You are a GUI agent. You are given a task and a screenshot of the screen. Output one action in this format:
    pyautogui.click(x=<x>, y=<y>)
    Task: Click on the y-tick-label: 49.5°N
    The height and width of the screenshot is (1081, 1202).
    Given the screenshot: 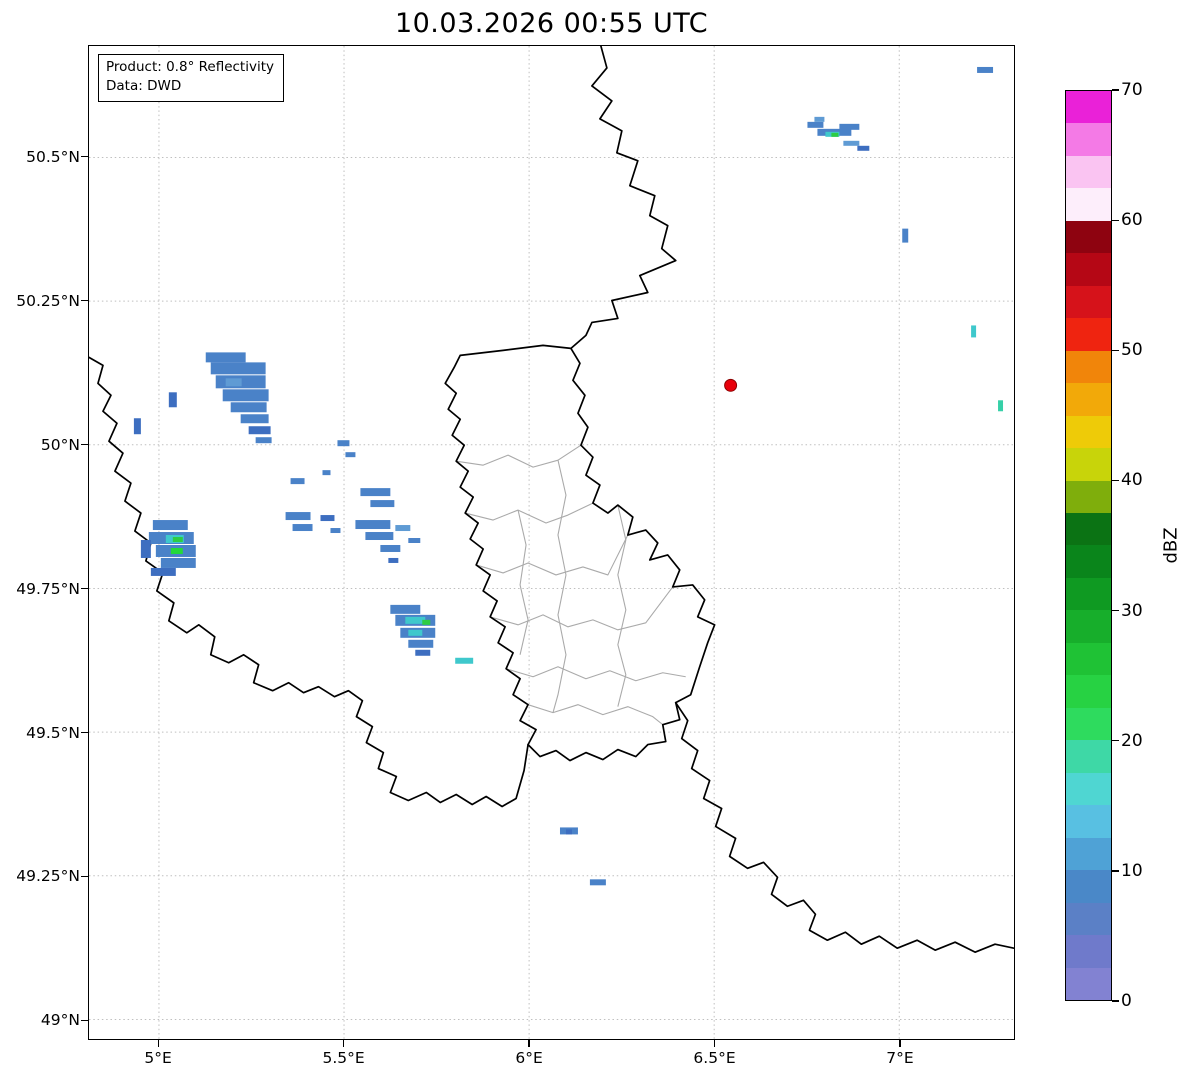 What is the action you would take?
    pyautogui.click(x=53, y=732)
    